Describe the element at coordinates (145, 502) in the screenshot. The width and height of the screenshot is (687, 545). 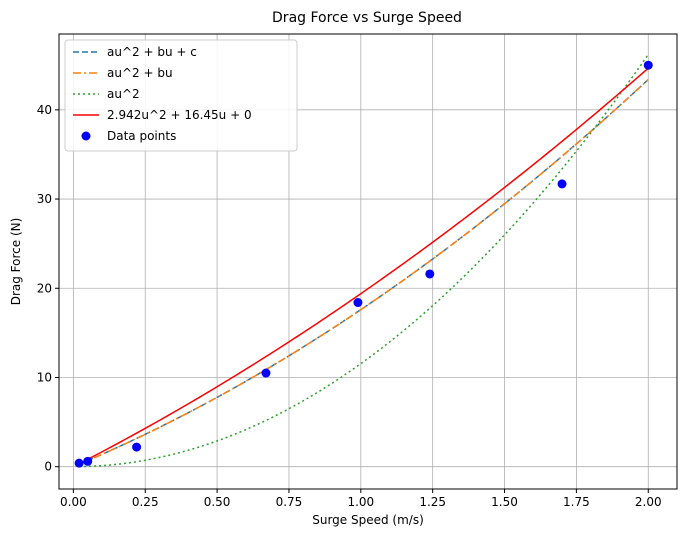
I see `x-tick-label: 0.25` at that location.